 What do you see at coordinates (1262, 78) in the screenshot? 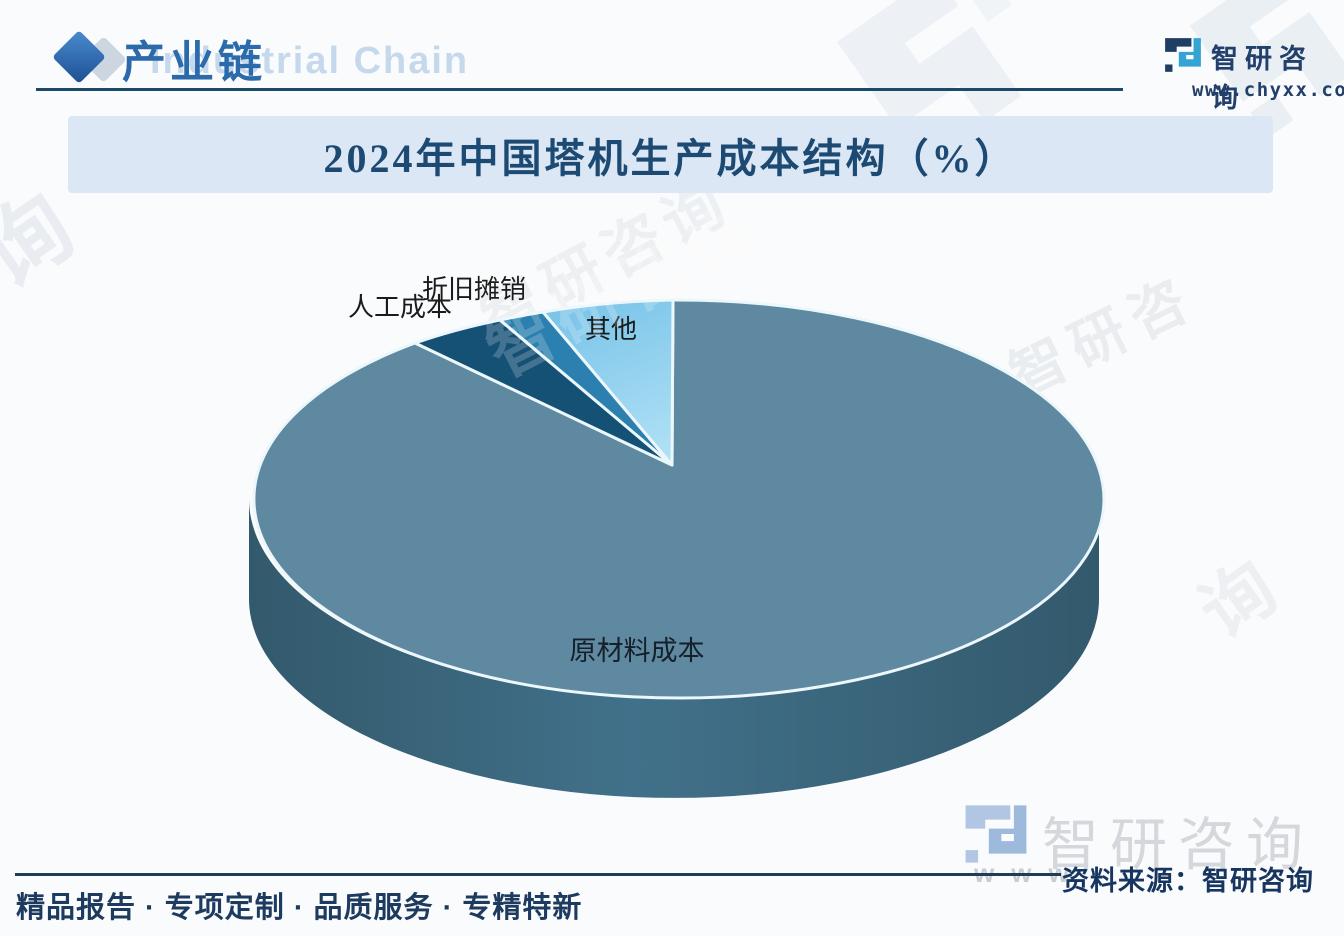
I see `brand-name: 智研咨询` at bounding box center [1262, 78].